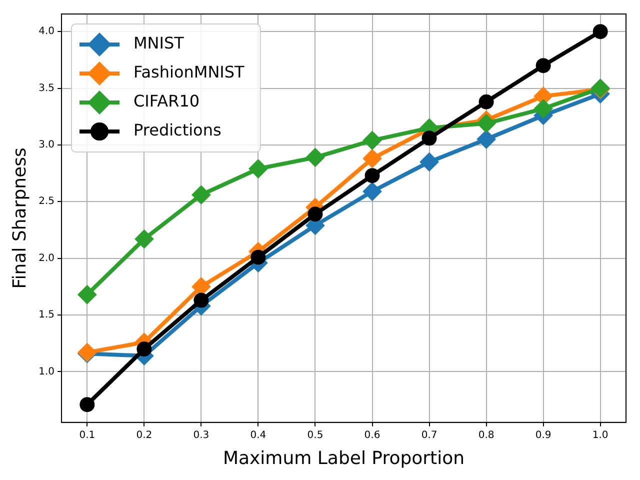  I want to click on x-tick-label: 0.6, so click(372, 435).